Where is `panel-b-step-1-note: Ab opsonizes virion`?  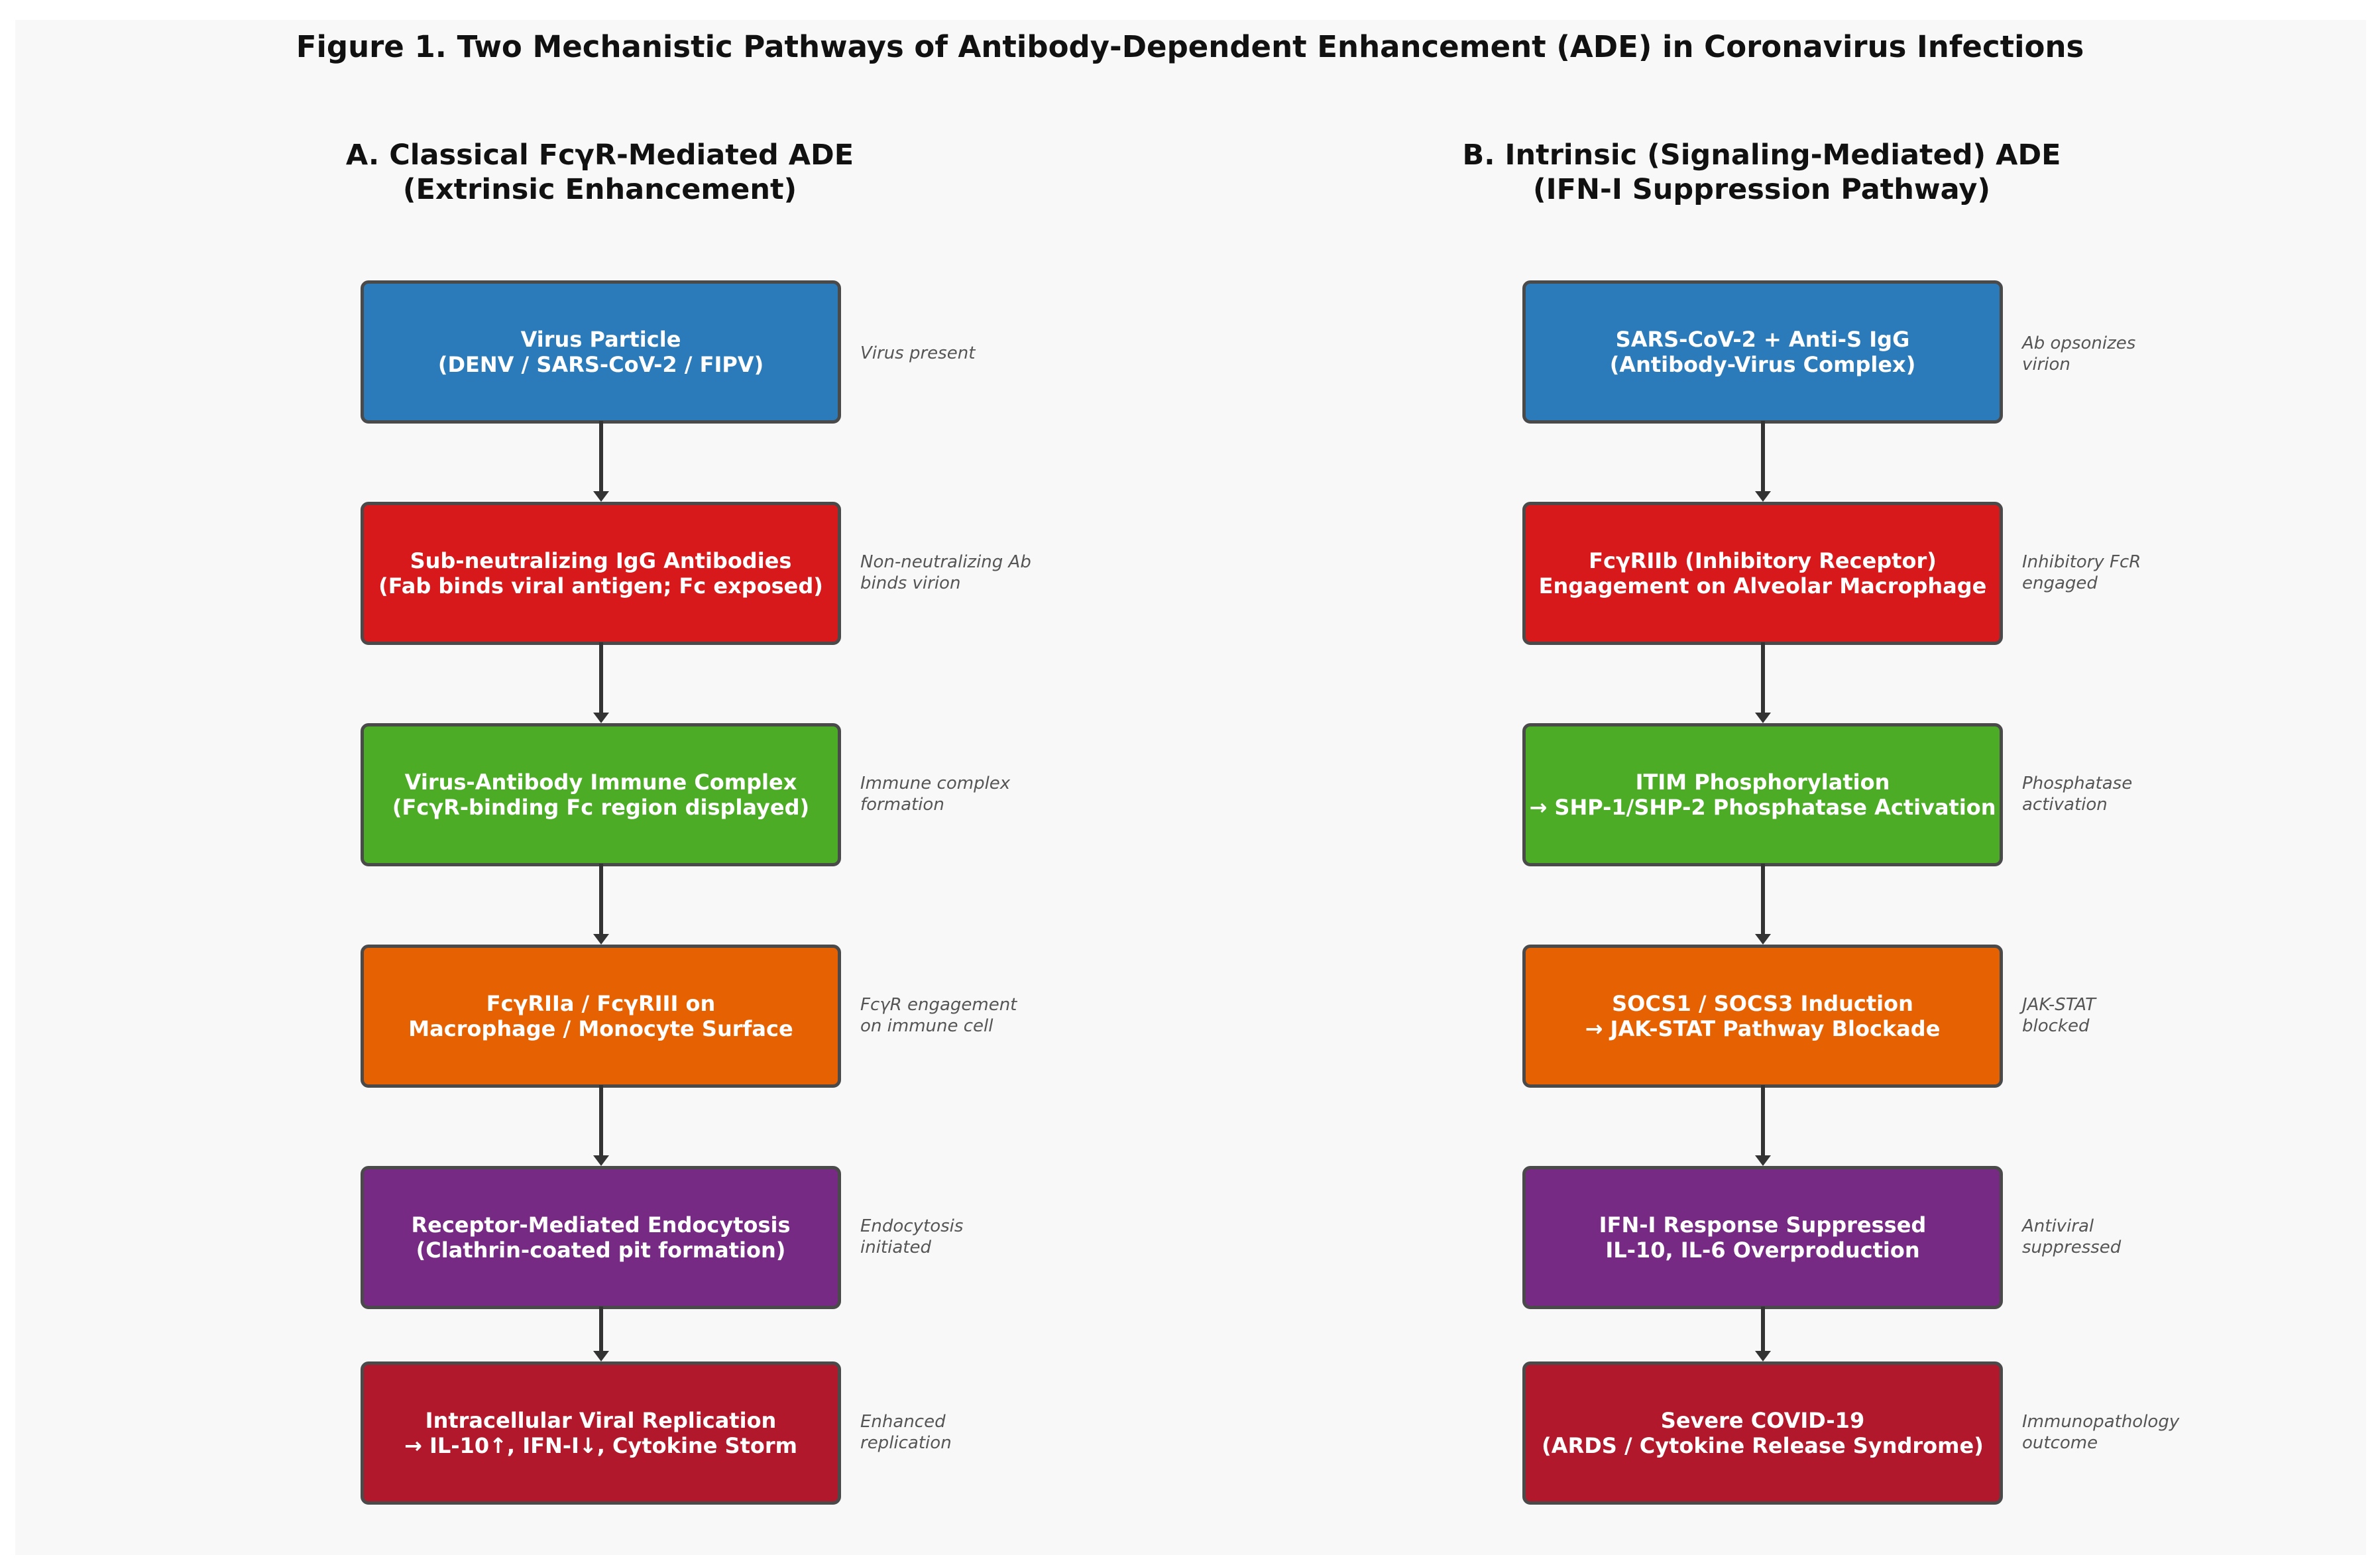
panel-b-step-1-note: Ab opsonizes virion is located at coordinates (2078, 354).